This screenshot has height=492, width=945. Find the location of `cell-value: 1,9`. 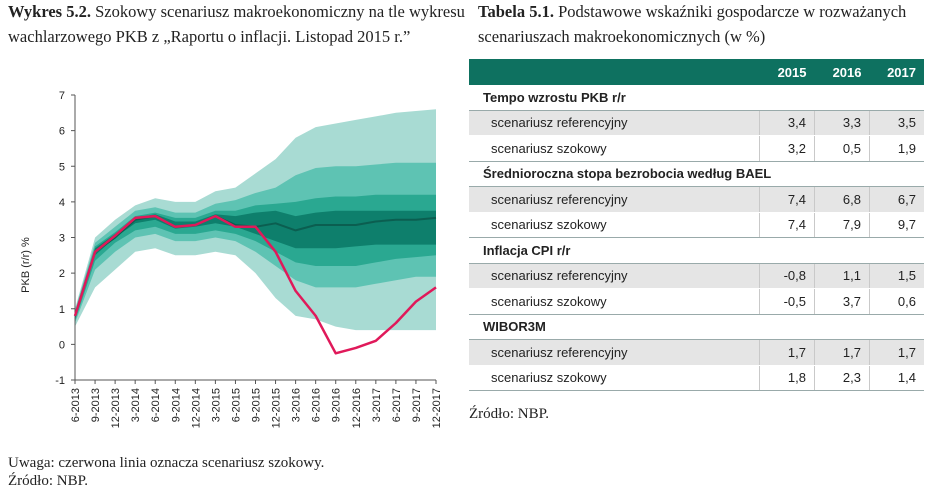

cell-value: 1,9 is located at coordinates (897, 149).